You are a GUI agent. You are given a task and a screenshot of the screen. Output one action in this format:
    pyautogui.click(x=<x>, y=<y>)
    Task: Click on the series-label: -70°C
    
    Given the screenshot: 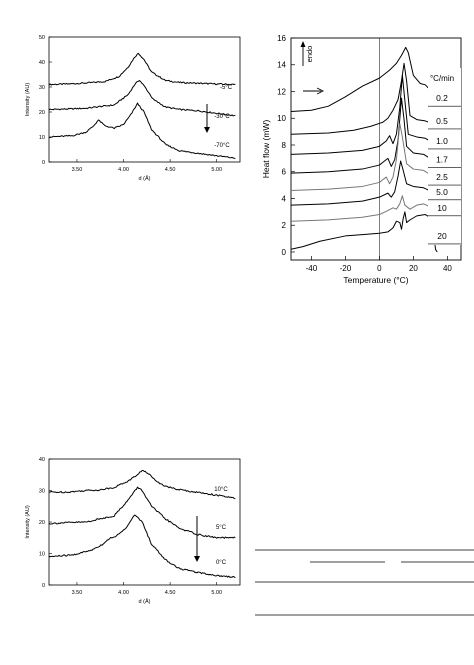 What is the action you would take?
    pyautogui.click(x=222, y=146)
    